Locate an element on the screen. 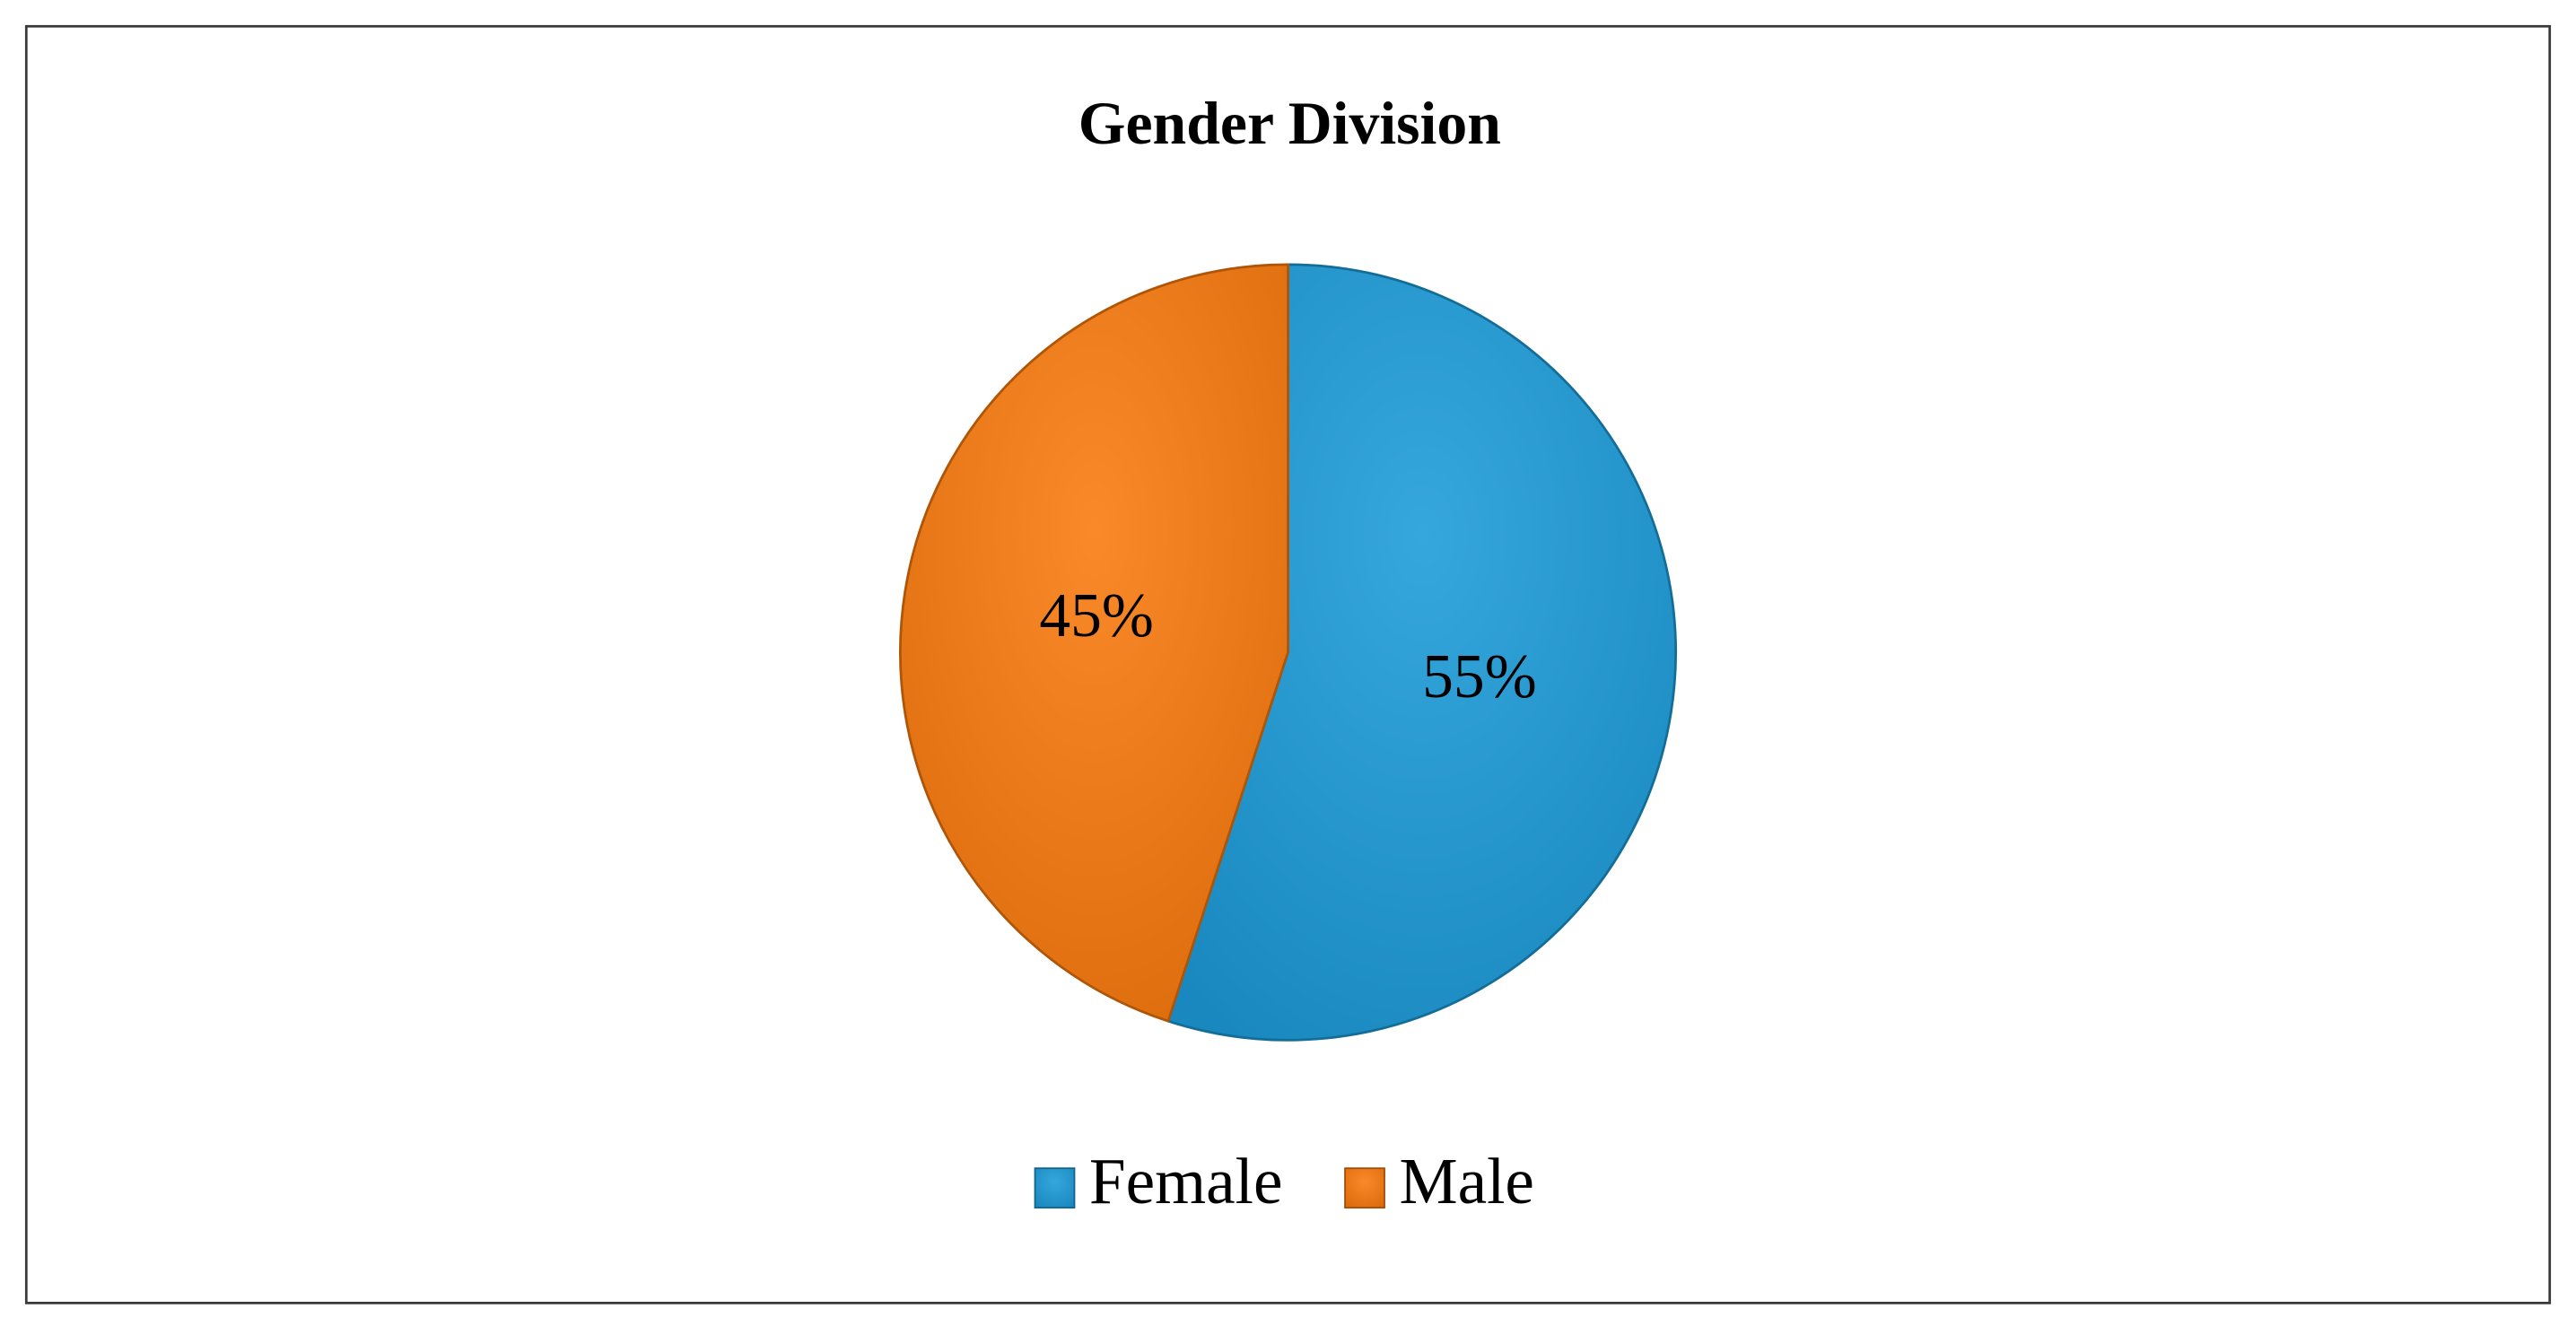 Image resolution: width=2576 pixels, height=1326 pixels. data-label: 55% is located at coordinates (1480, 676).